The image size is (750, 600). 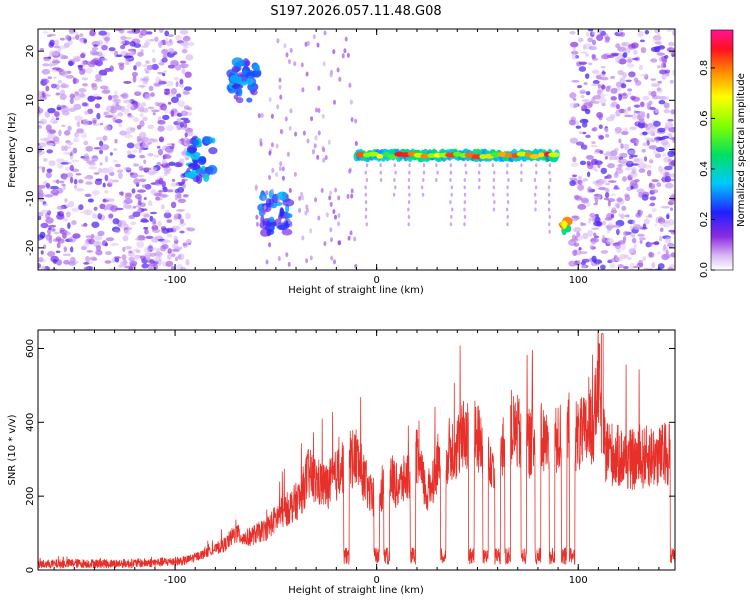 What do you see at coordinates (704, 118) in the screenshot?
I see `colorbar-tick-label: 0.6` at bounding box center [704, 118].